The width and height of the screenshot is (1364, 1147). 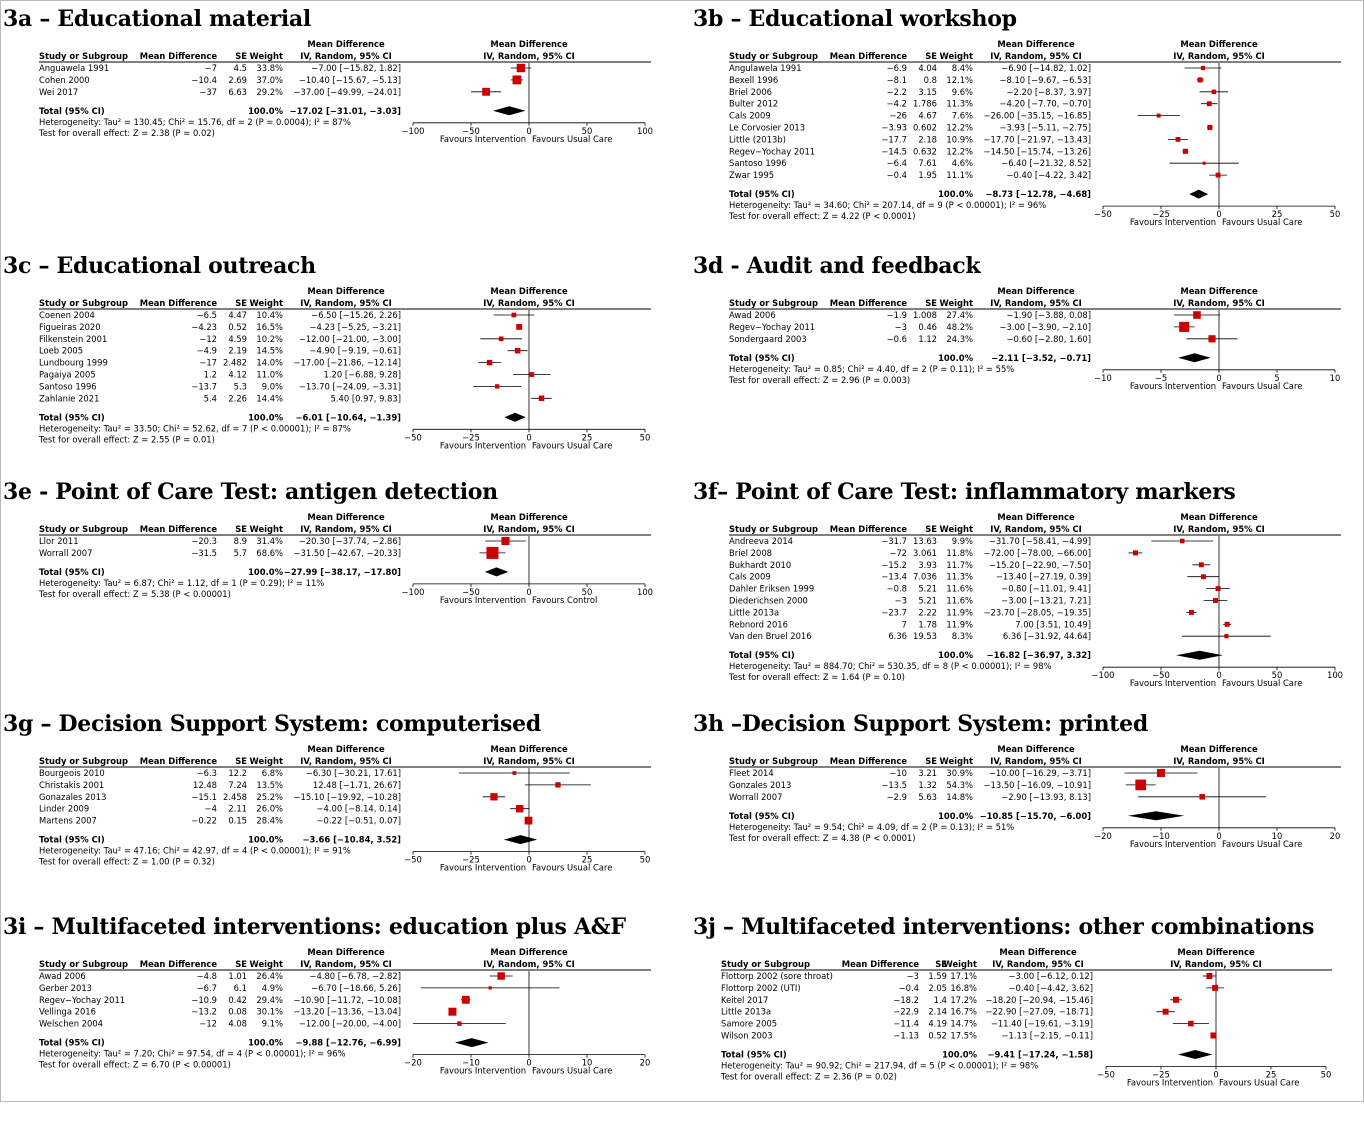 What do you see at coordinates (927, 92) in the screenshot?
I see `study-se: 3.15` at bounding box center [927, 92].